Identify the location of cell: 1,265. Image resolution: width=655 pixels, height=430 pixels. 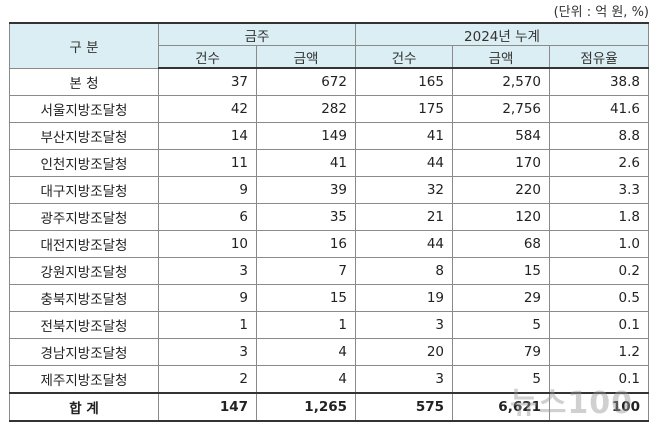
(306, 407).